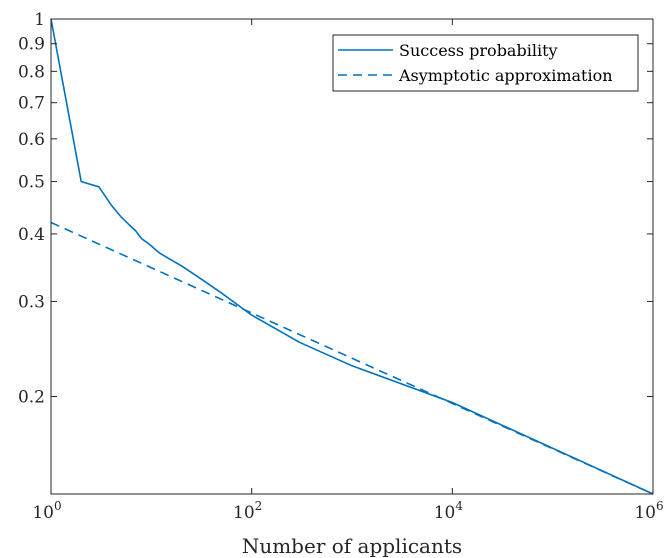 This screenshot has width=668, height=558. What do you see at coordinates (31, 398) in the screenshot?
I see `y-tick-label-0: 0.2` at bounding box center [31, 398].